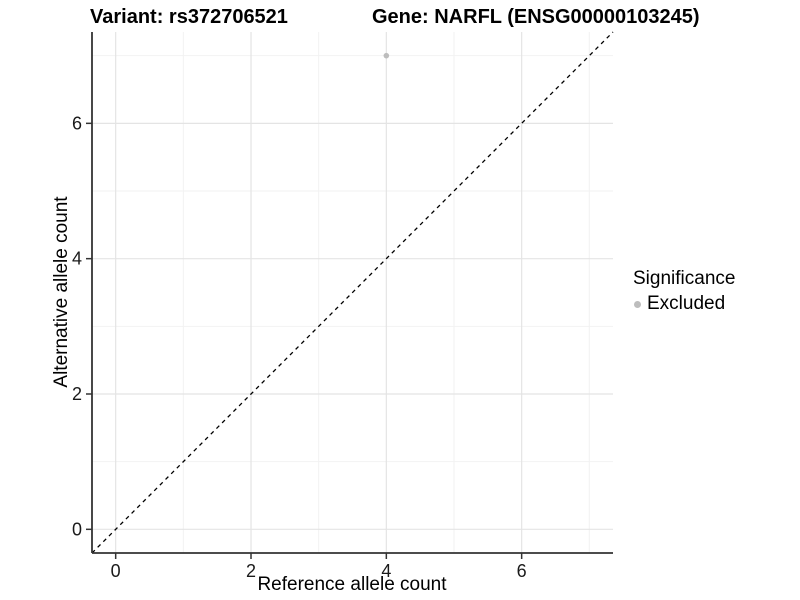 This screenshot has width=800, height=600. Describe the element at coordinates (637, 304) in the screenshot. I see `legend-key-dot-icon` at that location.